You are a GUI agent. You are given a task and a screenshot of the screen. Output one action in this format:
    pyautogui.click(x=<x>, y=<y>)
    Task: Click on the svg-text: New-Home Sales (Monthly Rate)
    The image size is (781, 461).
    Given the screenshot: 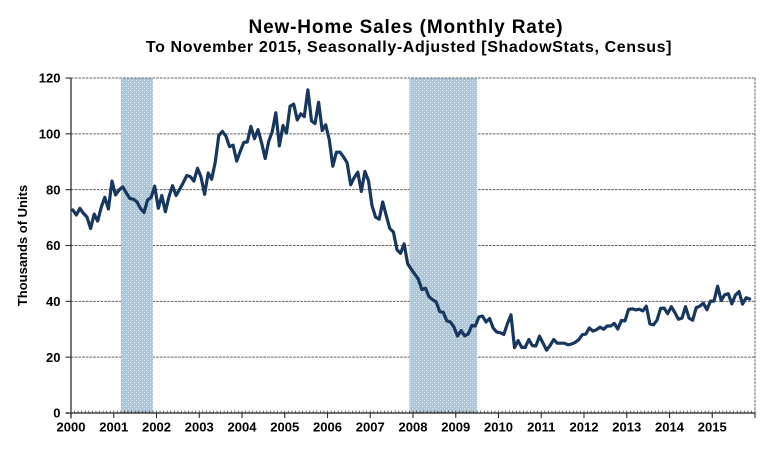 What is the action you would take?
    pyautogui.click(x=406, y=27)
    